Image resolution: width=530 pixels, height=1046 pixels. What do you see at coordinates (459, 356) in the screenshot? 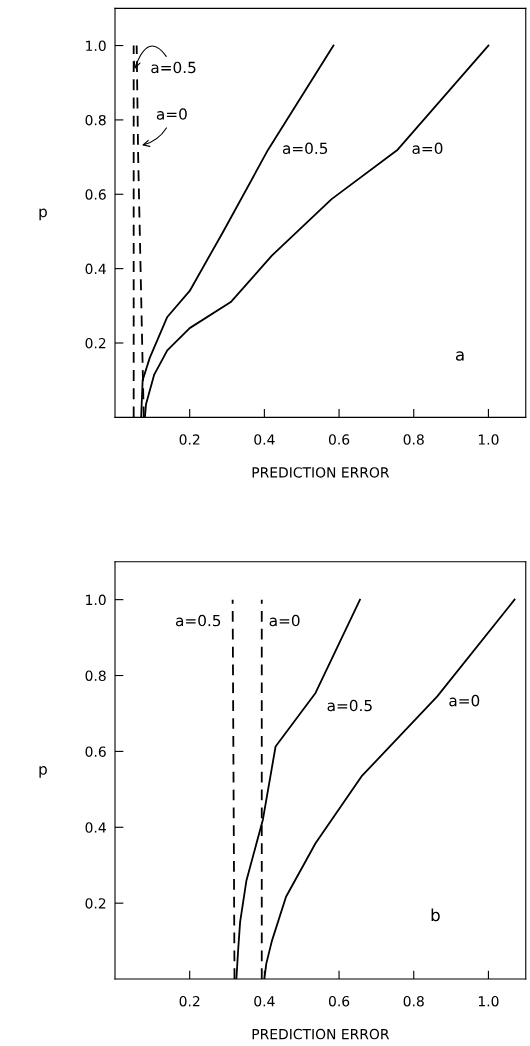
I see `annotation: a` at bounding box center [459, 356].